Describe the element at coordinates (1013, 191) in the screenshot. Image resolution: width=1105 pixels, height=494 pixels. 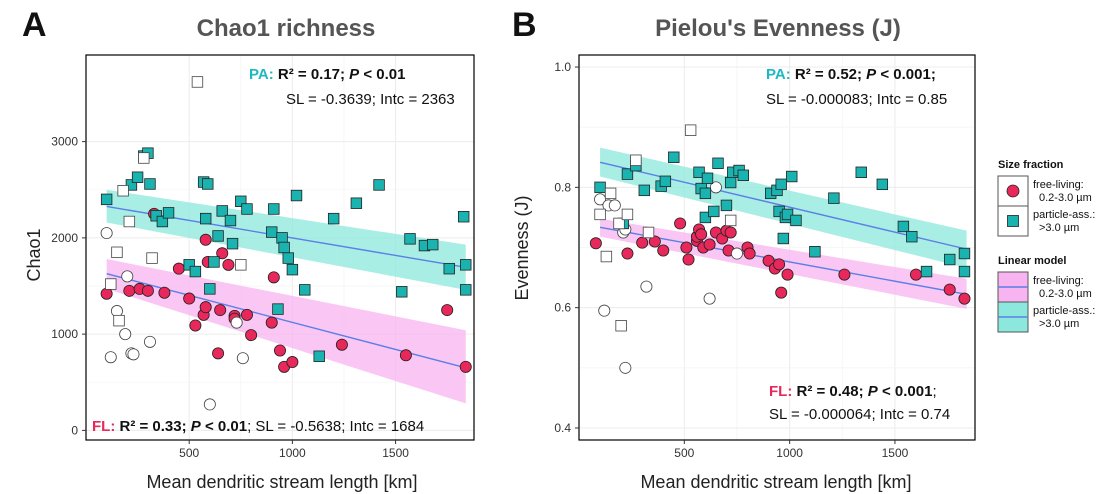
I see `legend-fl-circle-symbol` at that location.